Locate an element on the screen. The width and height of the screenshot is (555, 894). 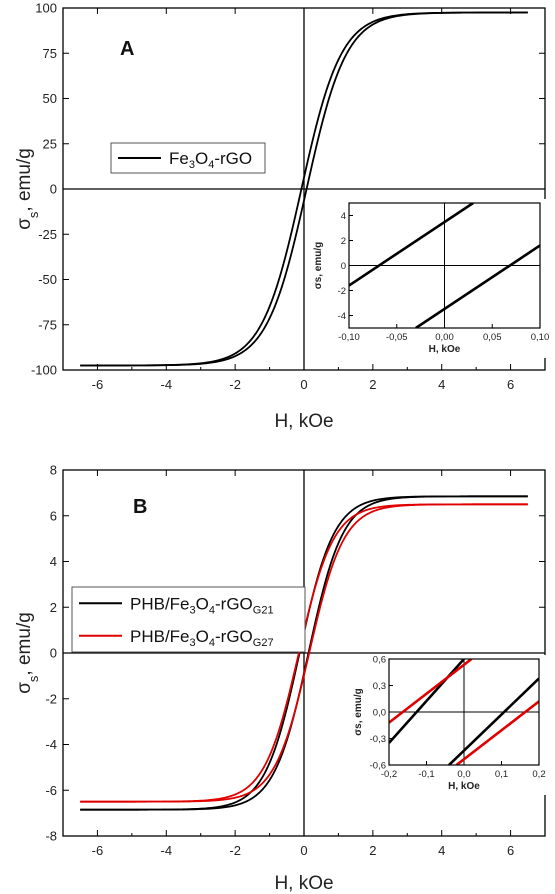
y-tick-label: -6 is located at coordinates (51, 790).